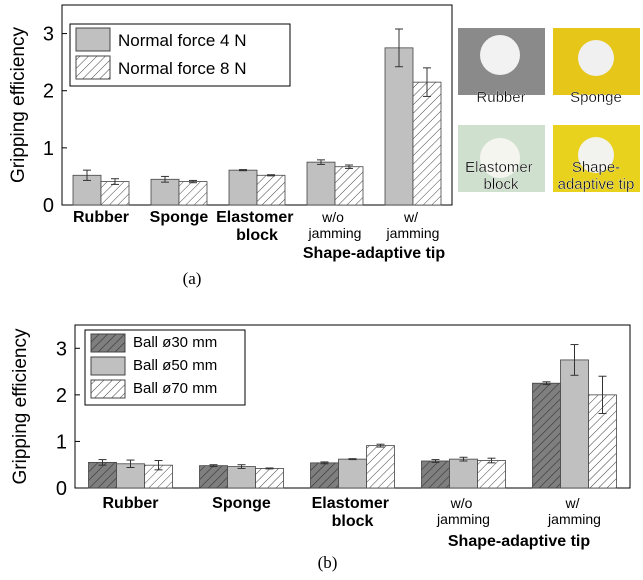 The width and height of the screenshot is (643, 580). Describe the element at coordinates (182, 68) in the screenshot. I see `legend-label: Normal force 8 N` at that location.